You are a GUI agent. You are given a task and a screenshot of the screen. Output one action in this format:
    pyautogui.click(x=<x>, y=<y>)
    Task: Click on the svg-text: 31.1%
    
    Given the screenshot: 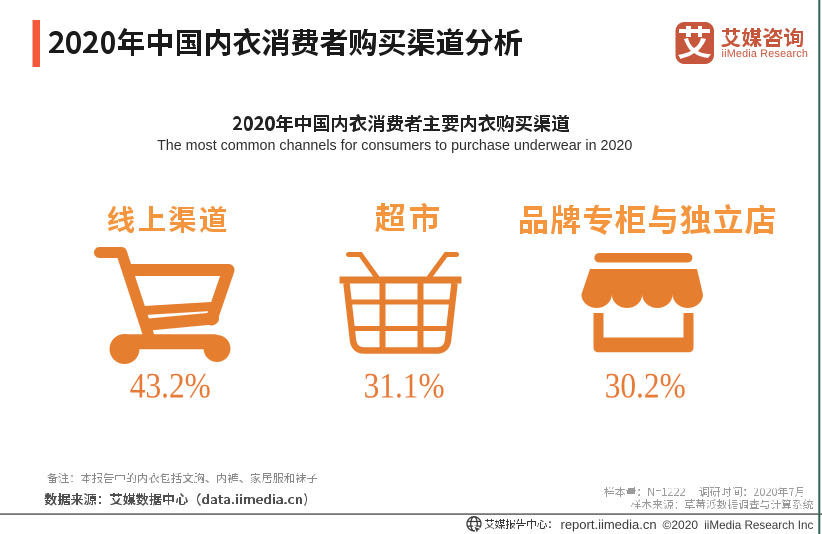 What is the action you would take?
    pyautogui.click(x=404, y=386)
    